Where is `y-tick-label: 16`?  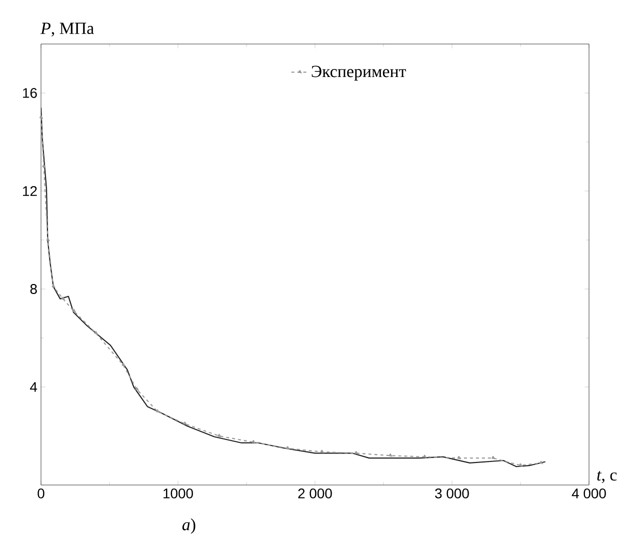
y-tick-label: 16 is located at coordinates (30, 93).